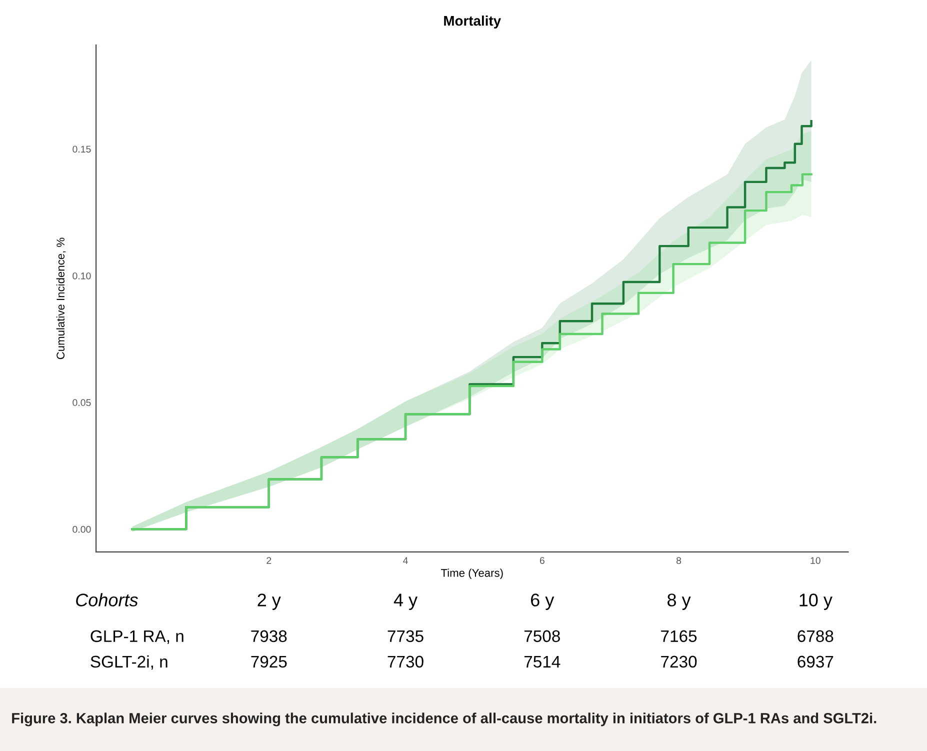  I want to click on chart-title: Mortality, so click(472, 22).